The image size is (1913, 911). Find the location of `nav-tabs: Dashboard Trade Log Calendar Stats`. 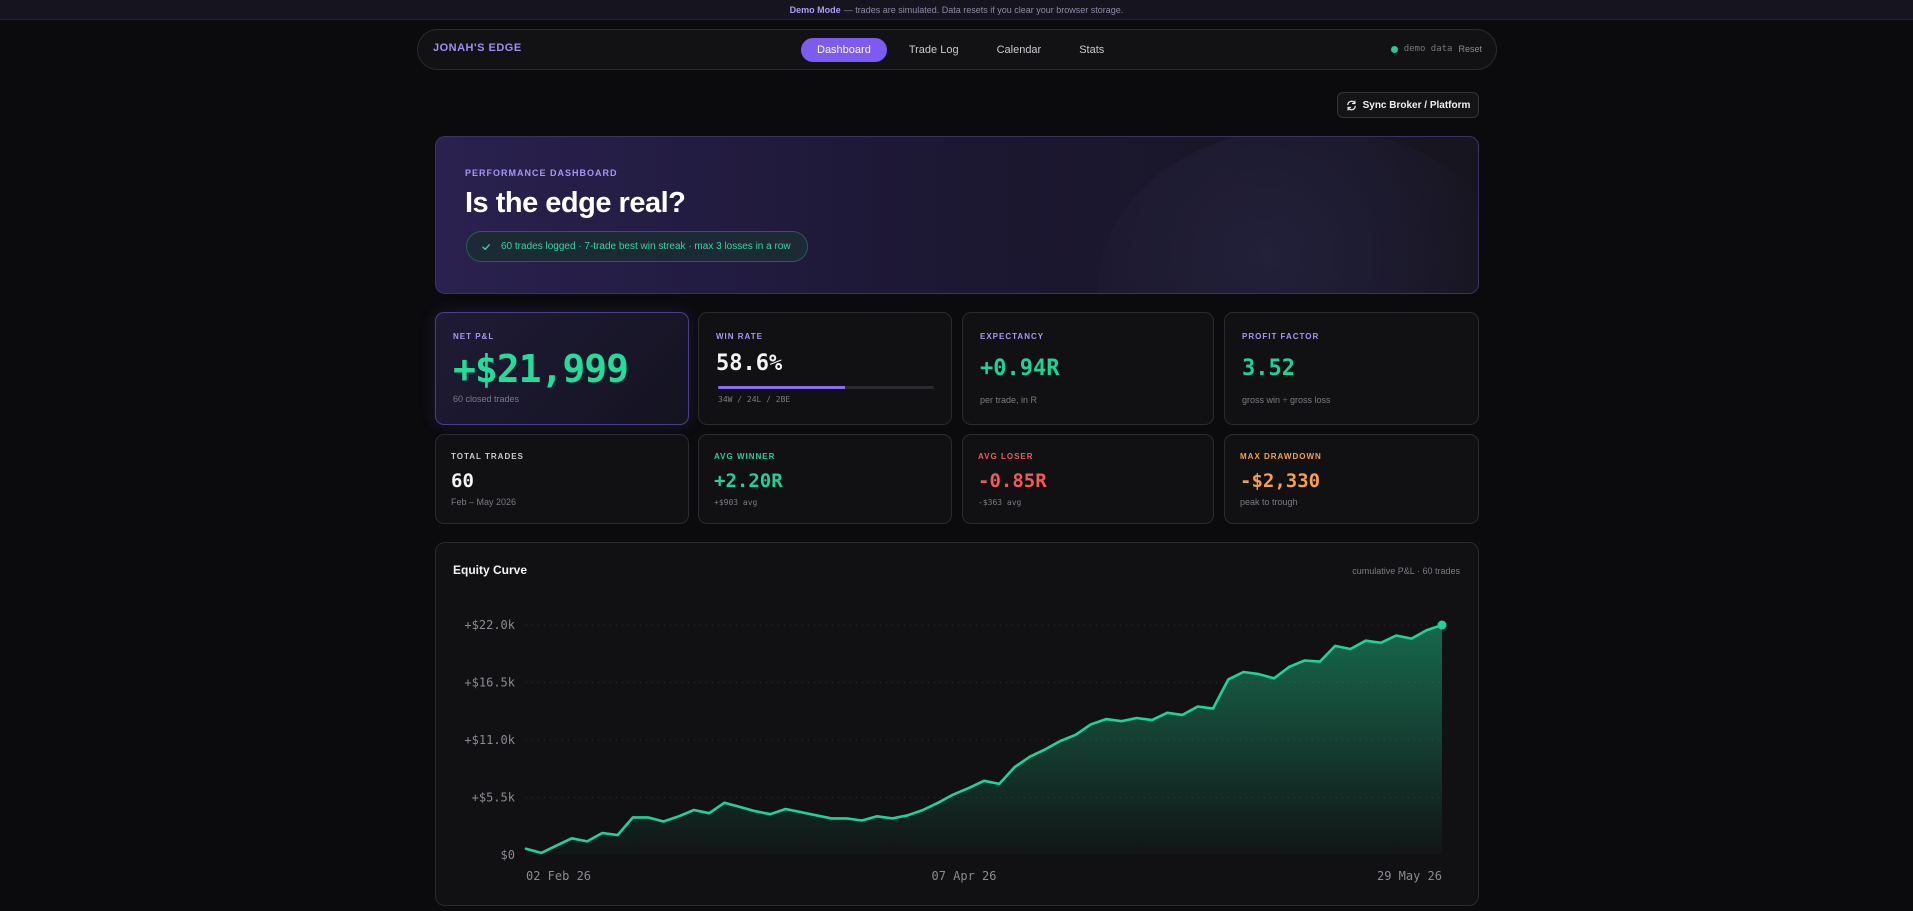

nav-tabs: Dashboard Trade Log Calendar Stats is located at coordinates (960, 50).